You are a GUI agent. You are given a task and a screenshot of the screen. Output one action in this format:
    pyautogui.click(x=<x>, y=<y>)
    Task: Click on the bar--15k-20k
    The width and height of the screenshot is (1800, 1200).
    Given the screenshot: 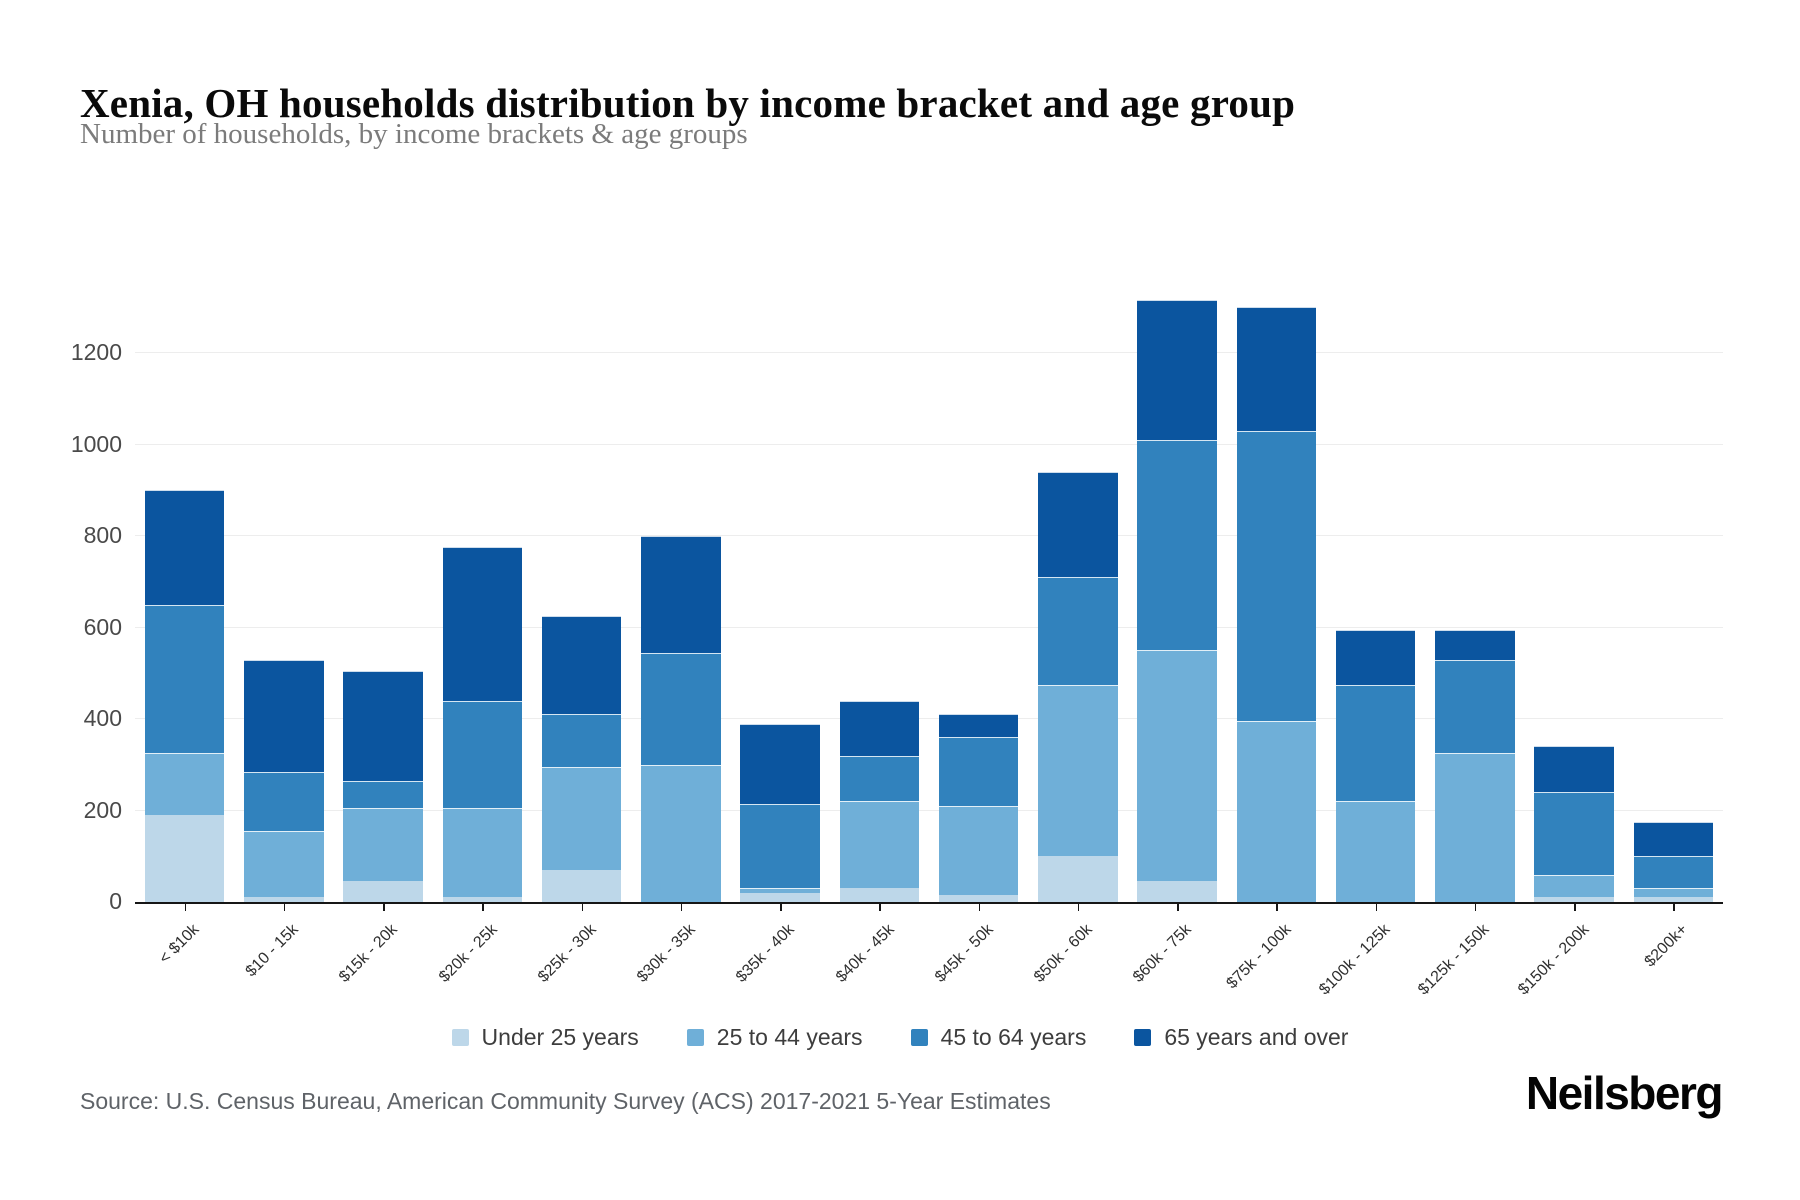 What is the action you would take?
    pyautogui.click(x=383, y=786)
    